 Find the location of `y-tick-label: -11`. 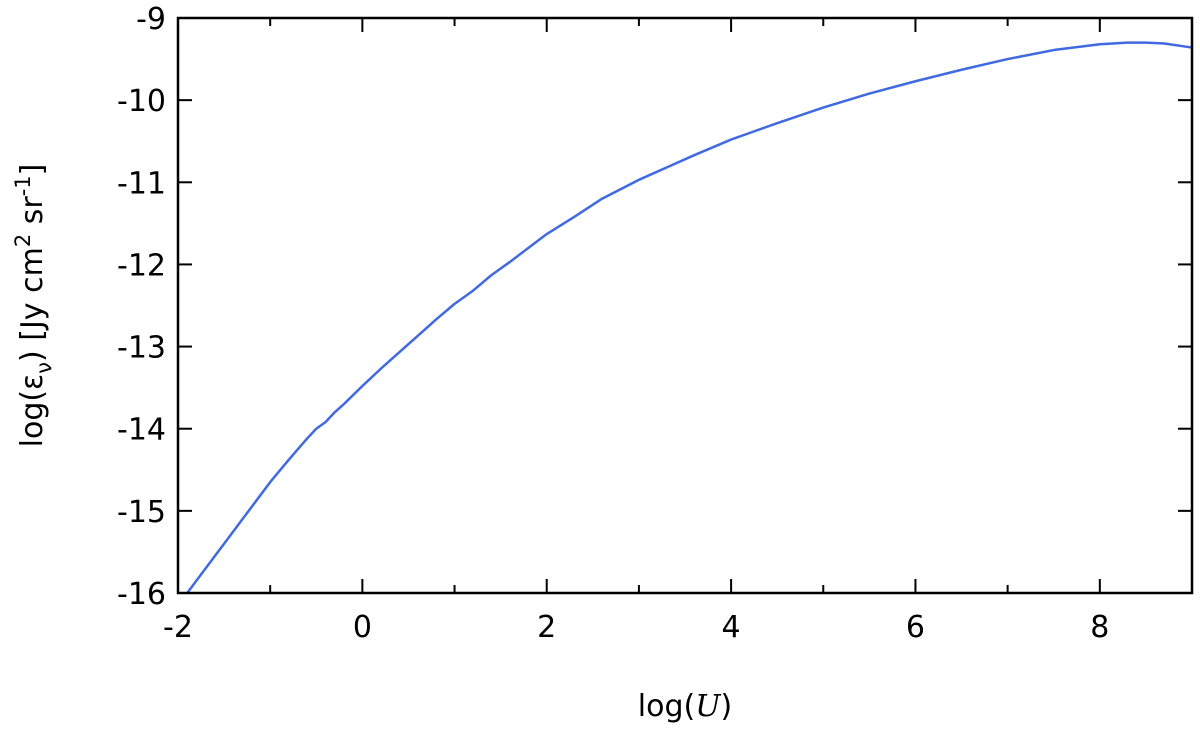

y-tick-label: -11 is located at coordinates (141, 183).